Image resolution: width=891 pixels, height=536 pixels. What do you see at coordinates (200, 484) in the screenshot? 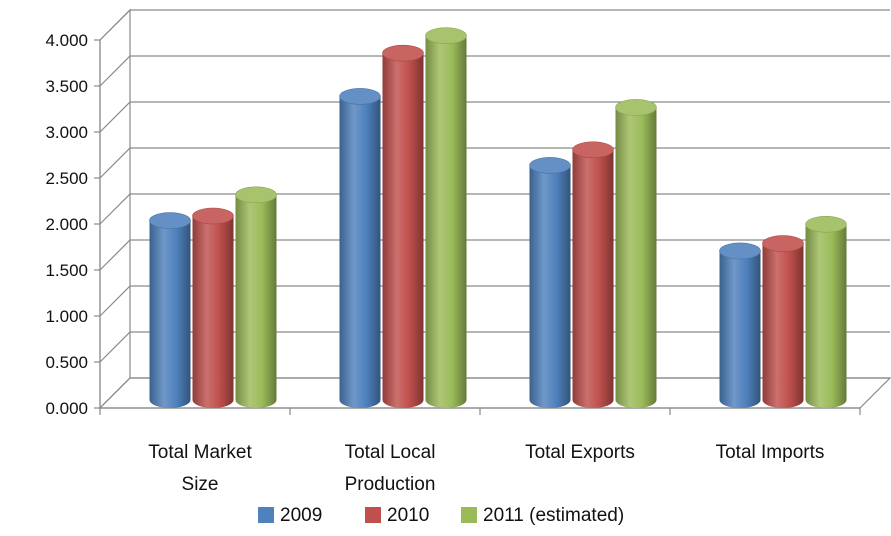
I see `x-category-label: Size` at bounding box center [200, 484].